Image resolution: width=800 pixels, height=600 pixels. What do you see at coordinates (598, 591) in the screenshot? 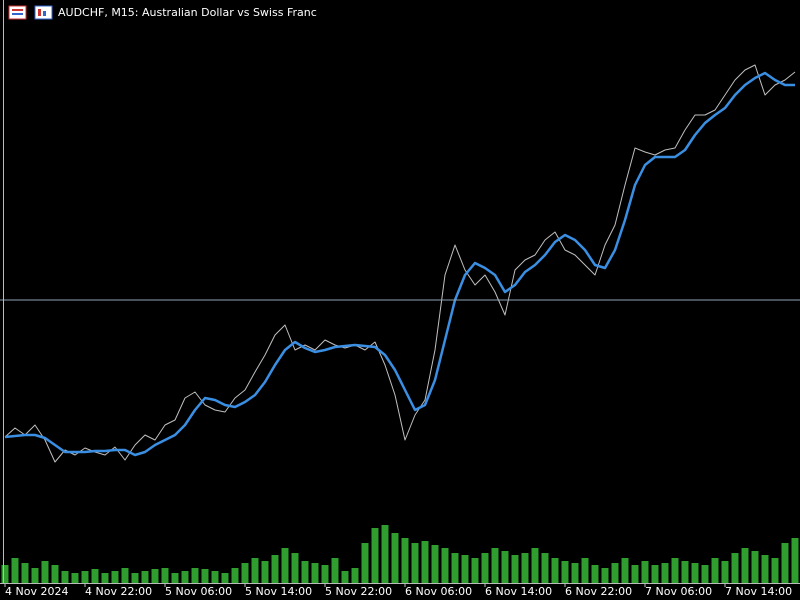
I see `x-tick-label: 6 Nov 22:00` at bounding box center [598, 591].